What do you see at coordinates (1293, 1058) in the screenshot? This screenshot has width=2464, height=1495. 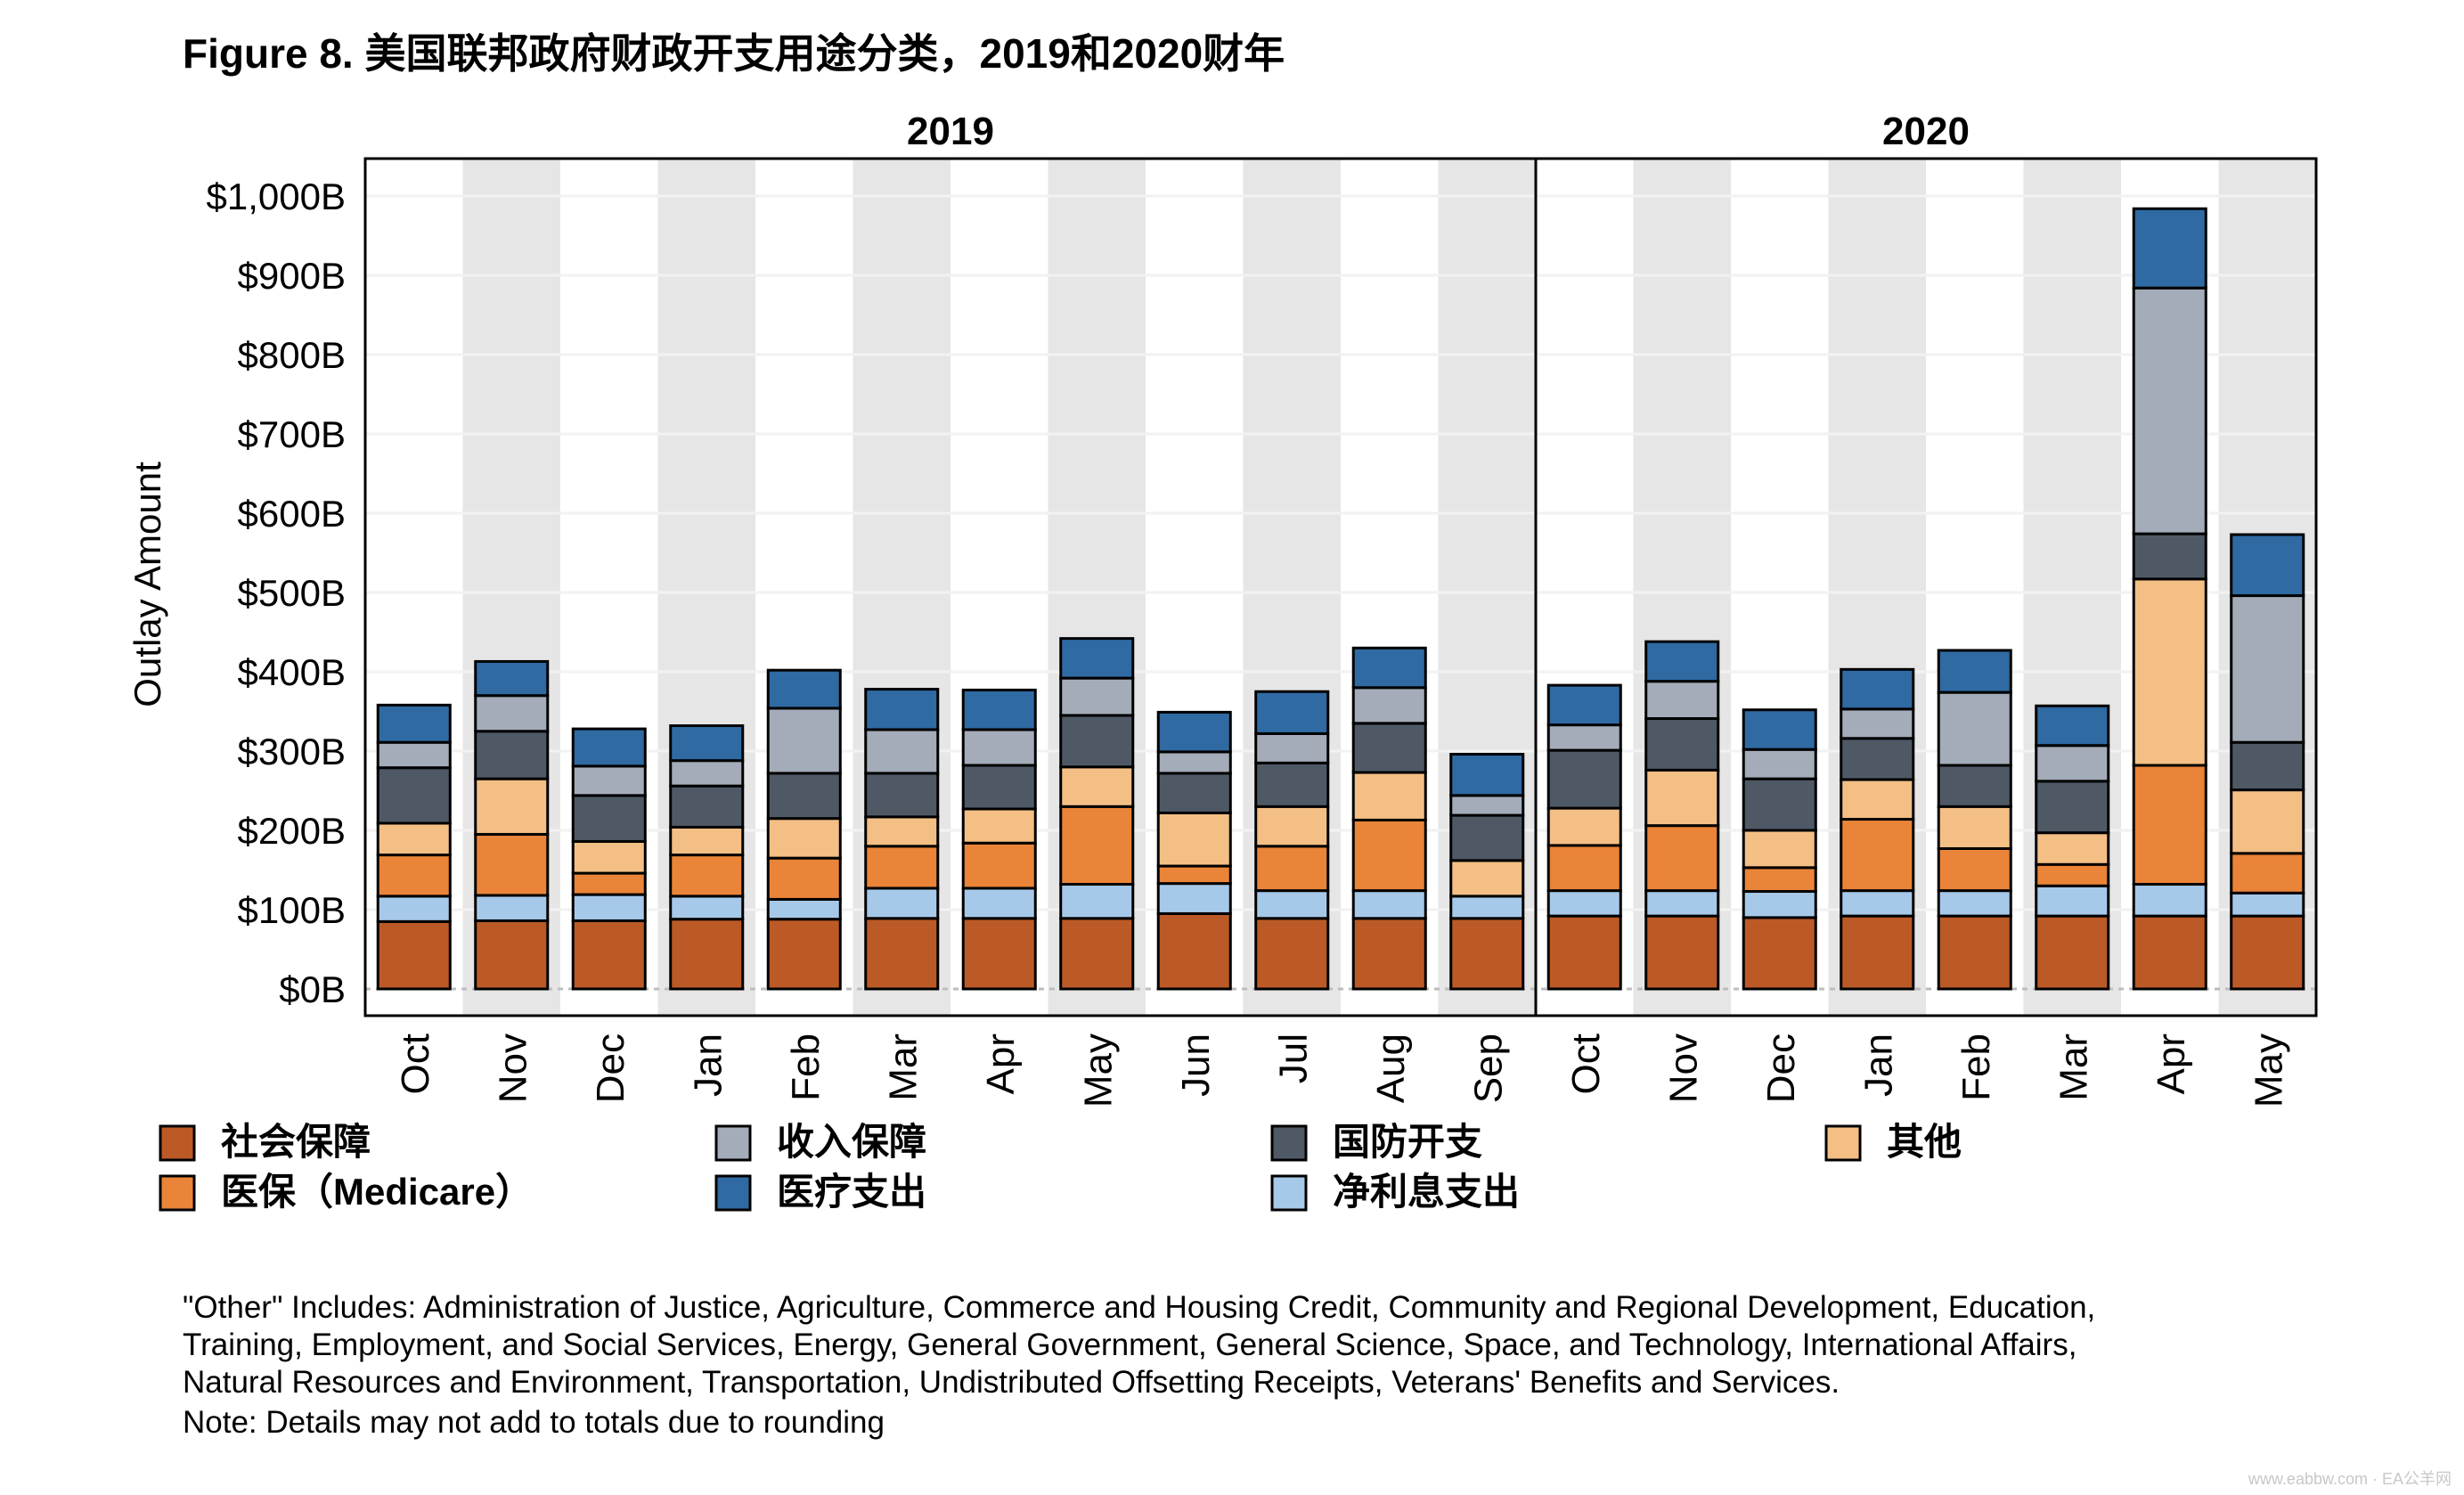 I see `x-tick-label: Jul` at bounding box center [1293, 1058].